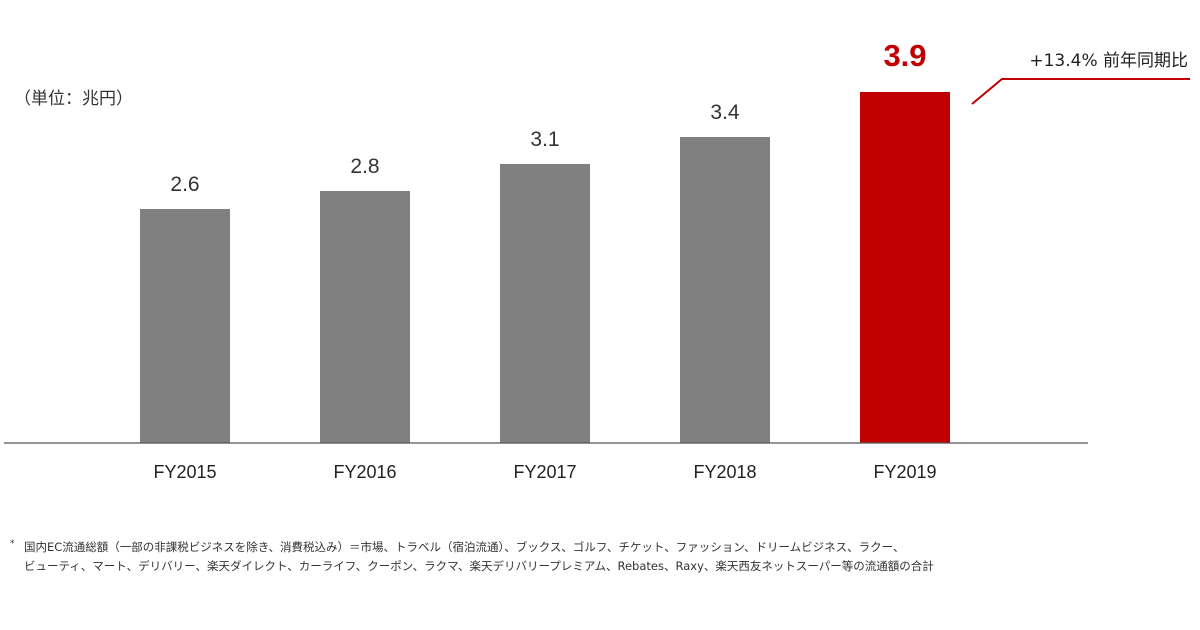 This screenshot has height=630, width=1200. I want to click on footnote-mark: *, so click(12, 544).